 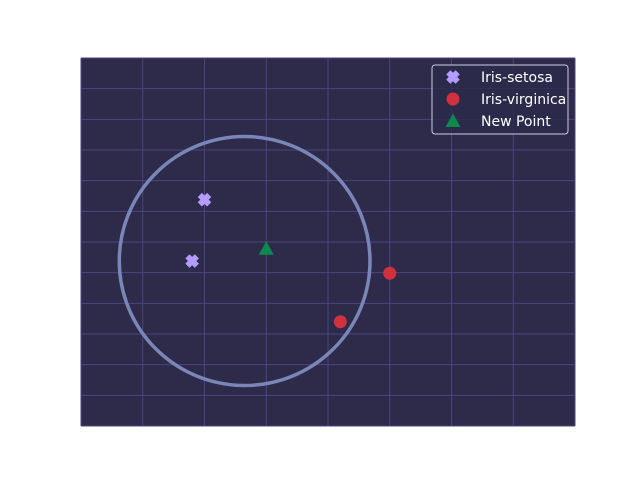 I want to click on data-points, so click(x=291, y=260).